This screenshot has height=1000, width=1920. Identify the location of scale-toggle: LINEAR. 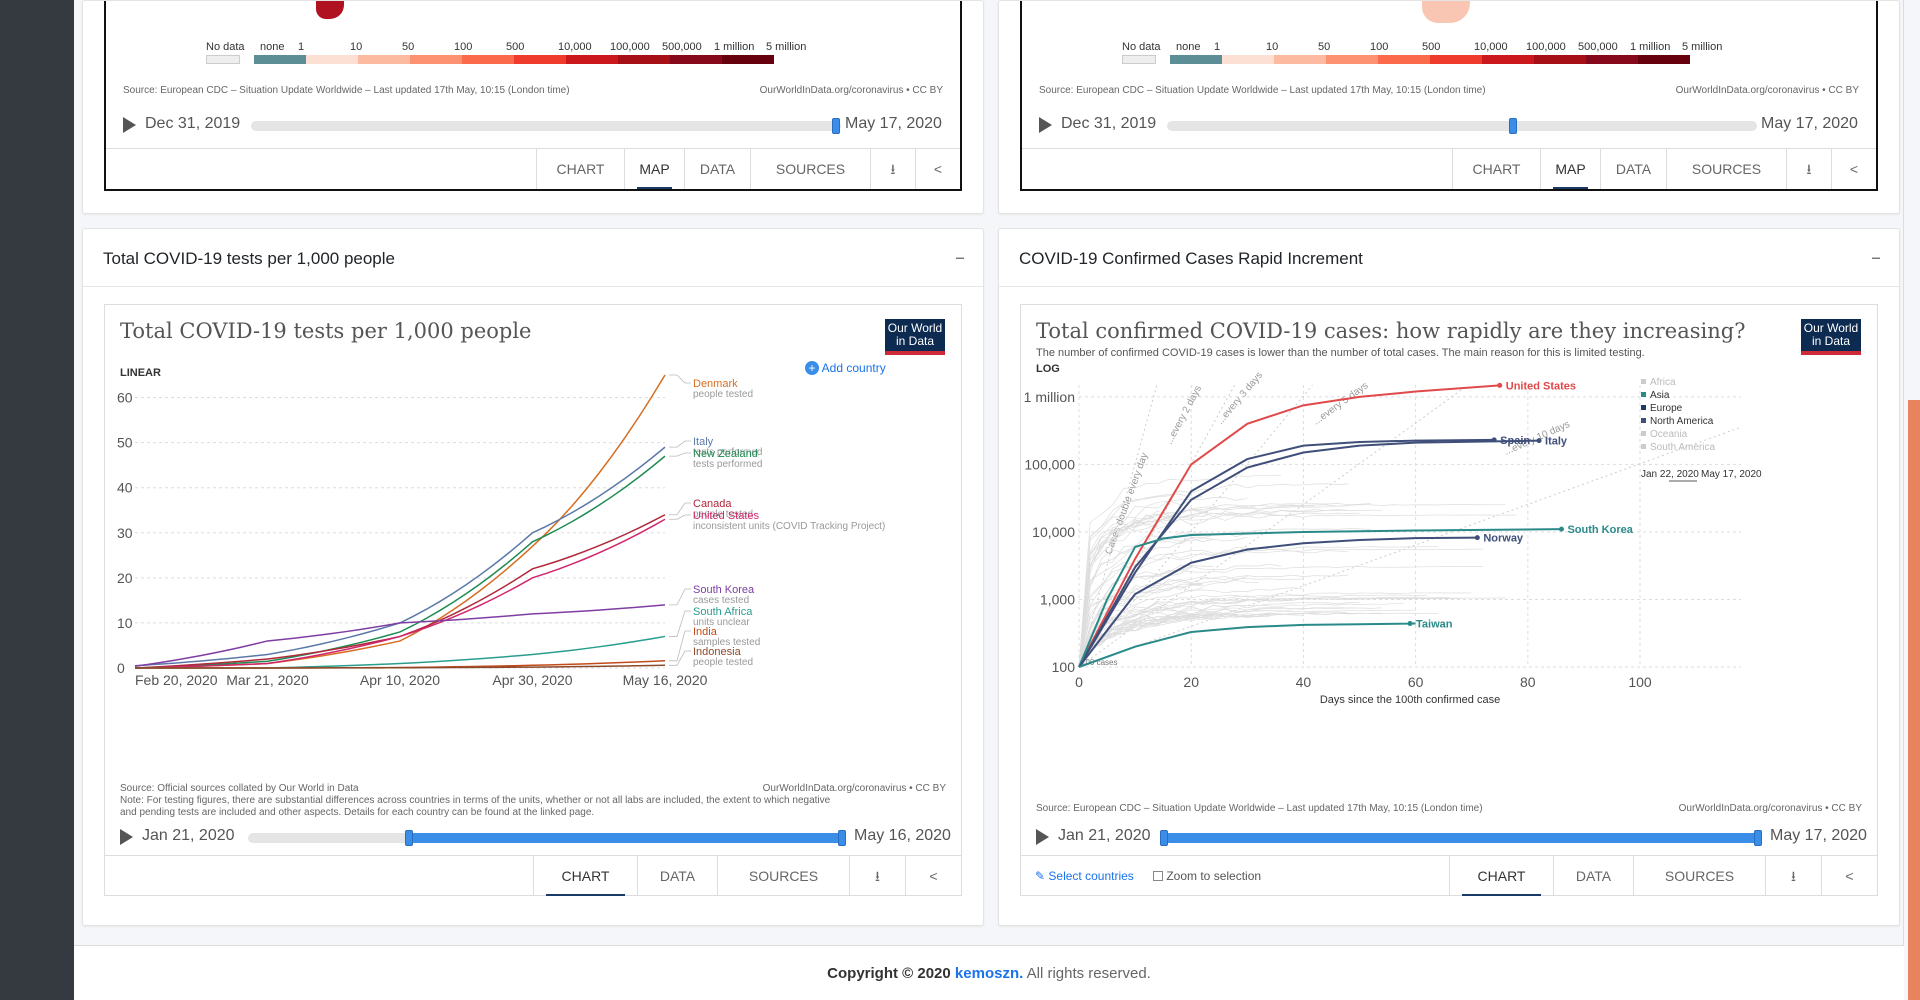
(140, 373).